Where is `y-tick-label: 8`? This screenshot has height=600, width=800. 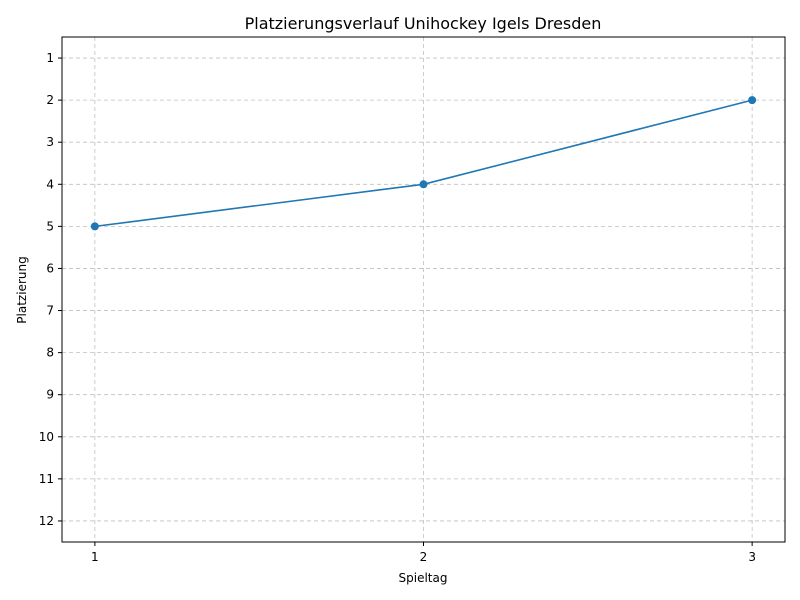
y-tick-label: 8 is located at coordinates (50, 353).